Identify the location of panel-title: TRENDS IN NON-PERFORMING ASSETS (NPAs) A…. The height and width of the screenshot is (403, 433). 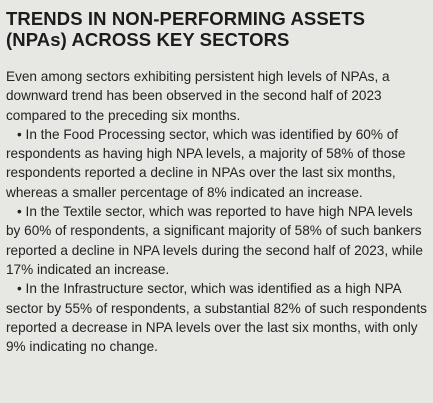
(216, 29).